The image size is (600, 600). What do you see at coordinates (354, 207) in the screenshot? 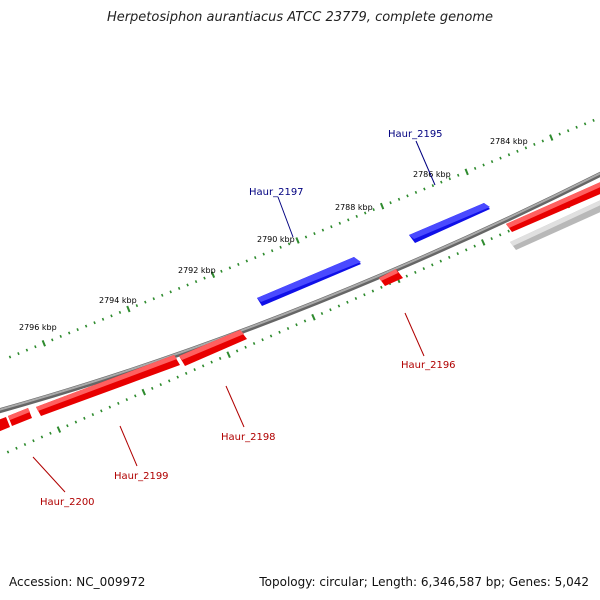
I see `tick-label: 2788 kbp` at bounding box center [354, 207].